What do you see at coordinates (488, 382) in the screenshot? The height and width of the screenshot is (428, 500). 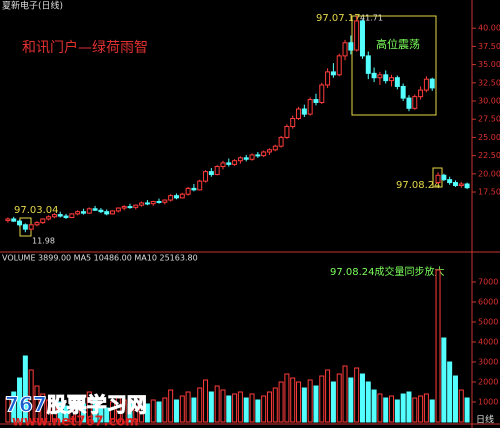 I see `y-tick-label: 2000` at bounding box center [488, 382].